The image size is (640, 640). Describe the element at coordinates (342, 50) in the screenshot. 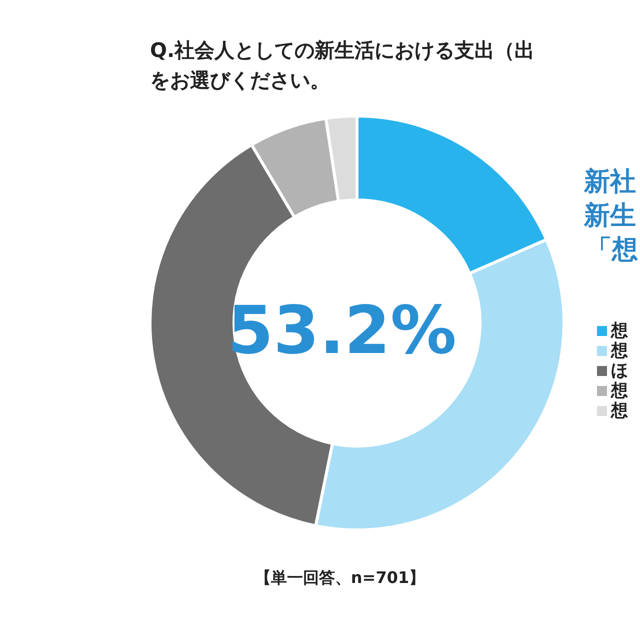

I see `chart-title: Q.社会人としての新生活における支出（出` at that location.